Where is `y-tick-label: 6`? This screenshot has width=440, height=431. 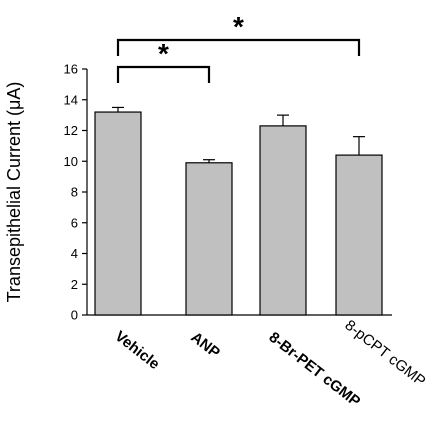
y-tick-label: 6 is located at coordinates (74, 222).